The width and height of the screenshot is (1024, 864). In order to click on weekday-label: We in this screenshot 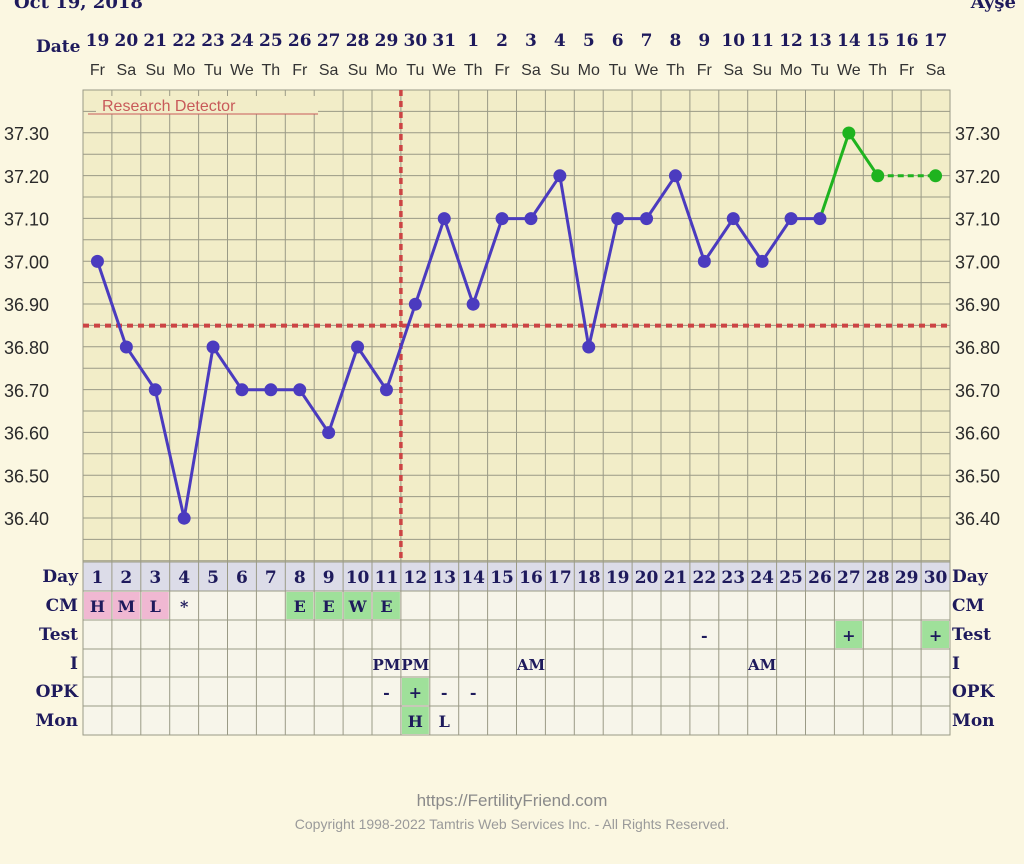, I will do `click(242, 70)`.